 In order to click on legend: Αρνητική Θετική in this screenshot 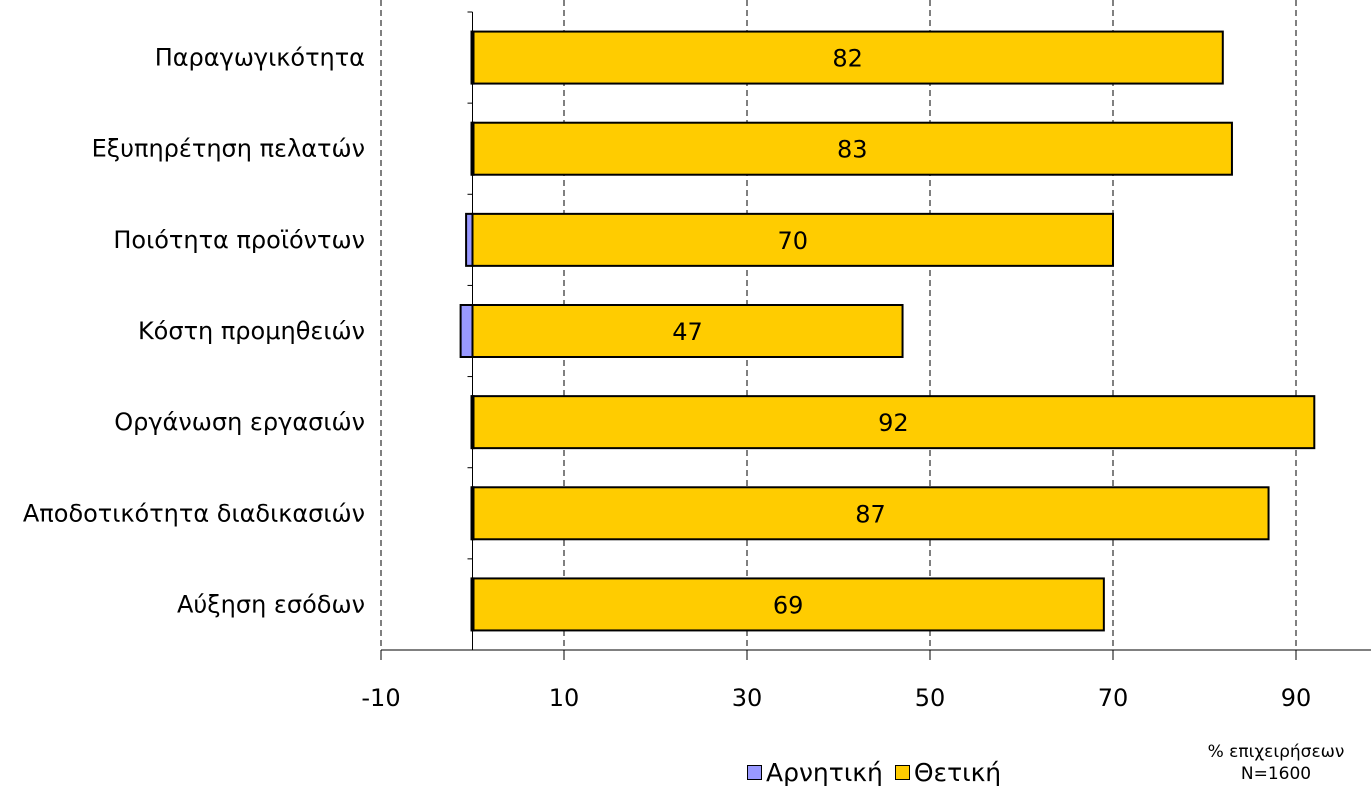, I will do `click(880, 772)`.